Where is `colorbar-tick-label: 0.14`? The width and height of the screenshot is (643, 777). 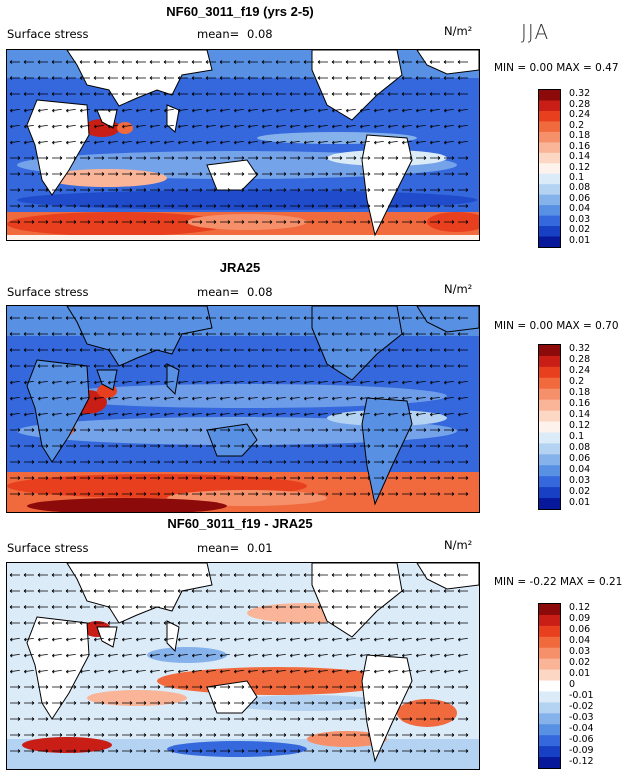 colorbar-tick-label: 0.14 is located at coordinates (580, 157).